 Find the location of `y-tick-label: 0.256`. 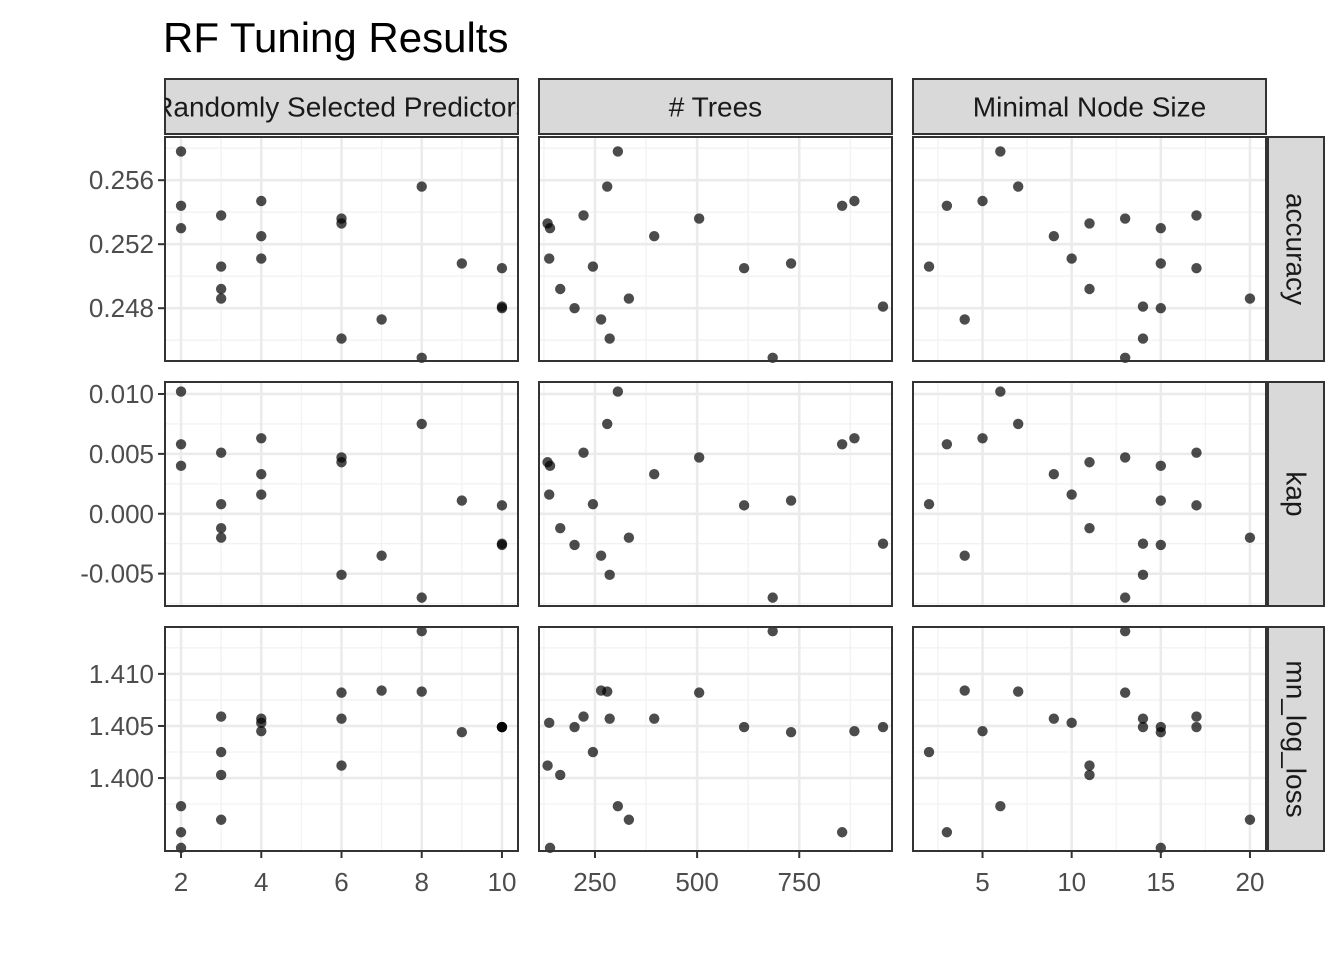

y-tick-label: 0.256 is located at coordinates (121, 180).